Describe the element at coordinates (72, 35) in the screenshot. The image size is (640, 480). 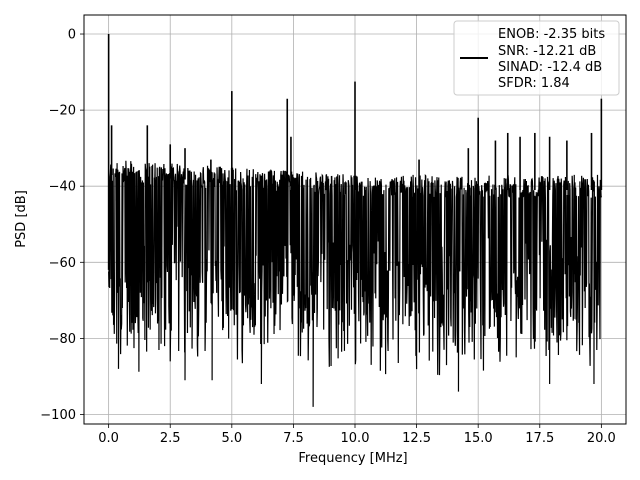
I see `y-tick-label: 0` at that location.